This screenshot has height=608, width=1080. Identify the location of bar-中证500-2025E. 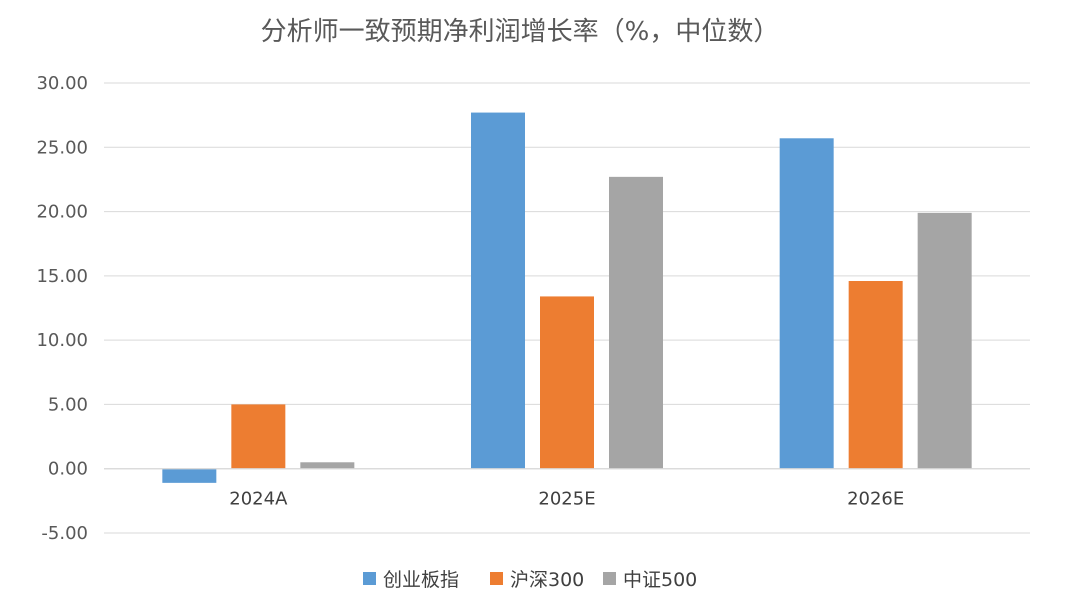
(636, 322).